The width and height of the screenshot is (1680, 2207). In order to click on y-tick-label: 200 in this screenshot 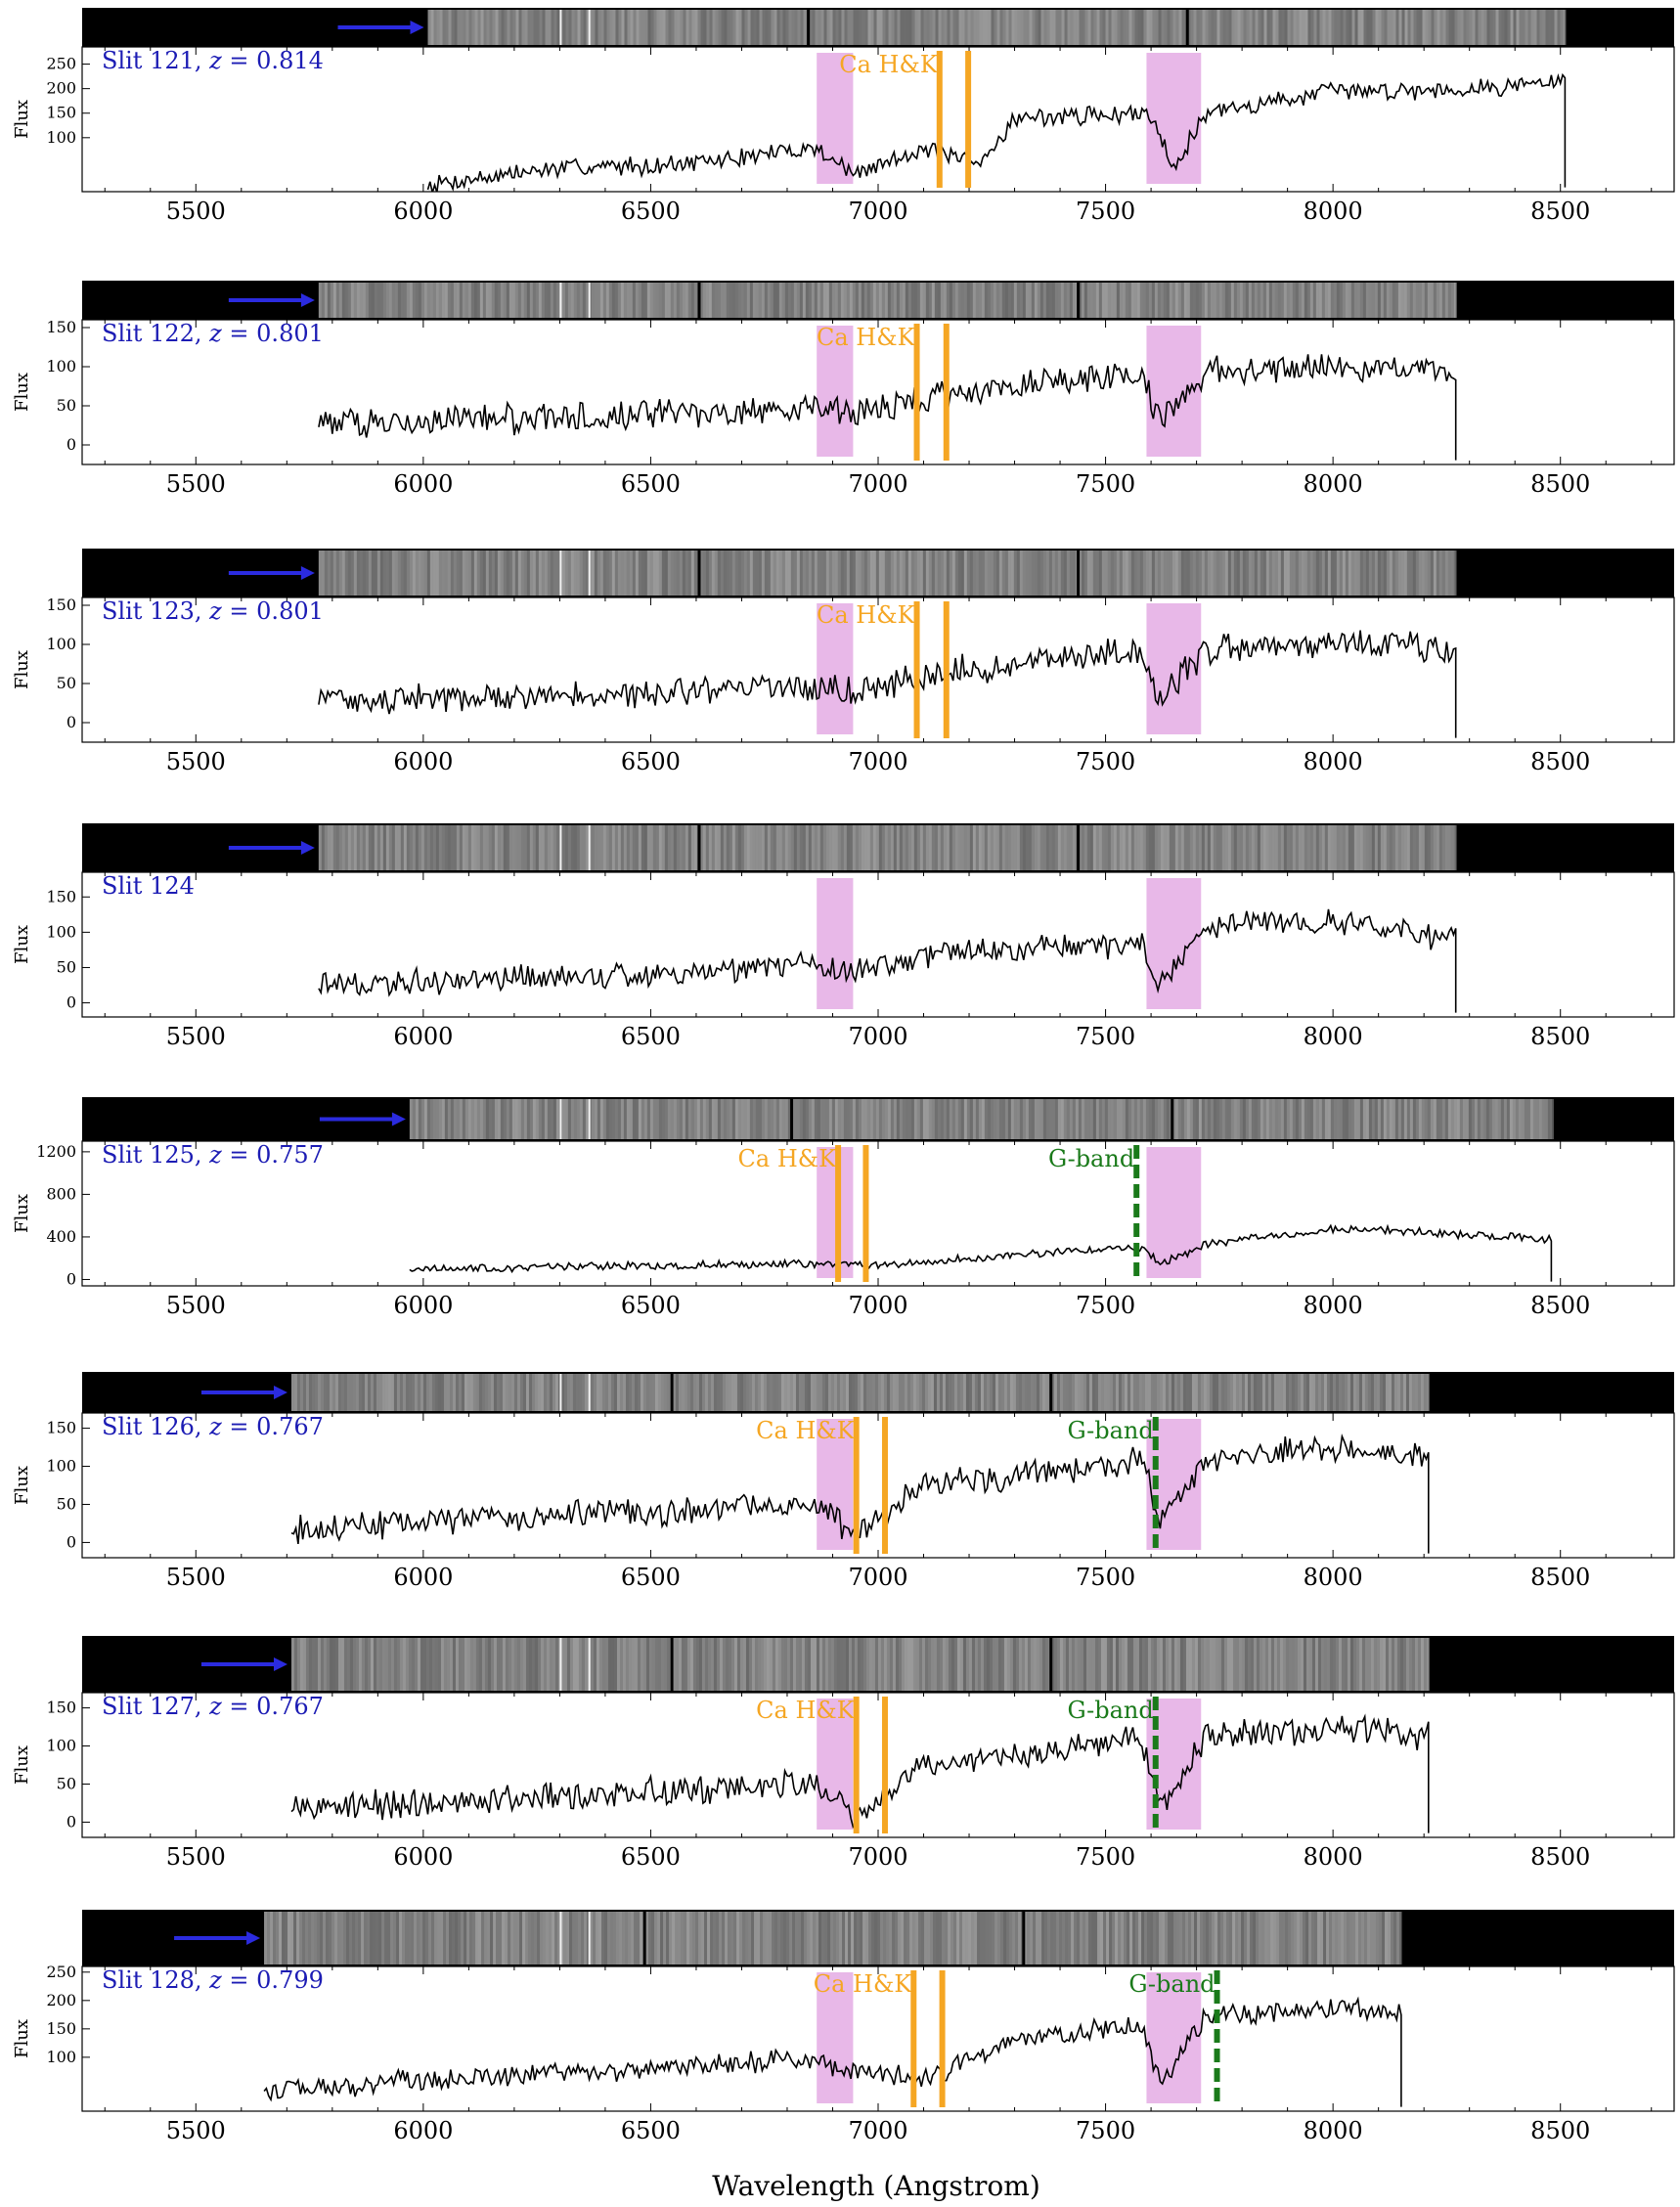, I will do `click(61, 89)`.